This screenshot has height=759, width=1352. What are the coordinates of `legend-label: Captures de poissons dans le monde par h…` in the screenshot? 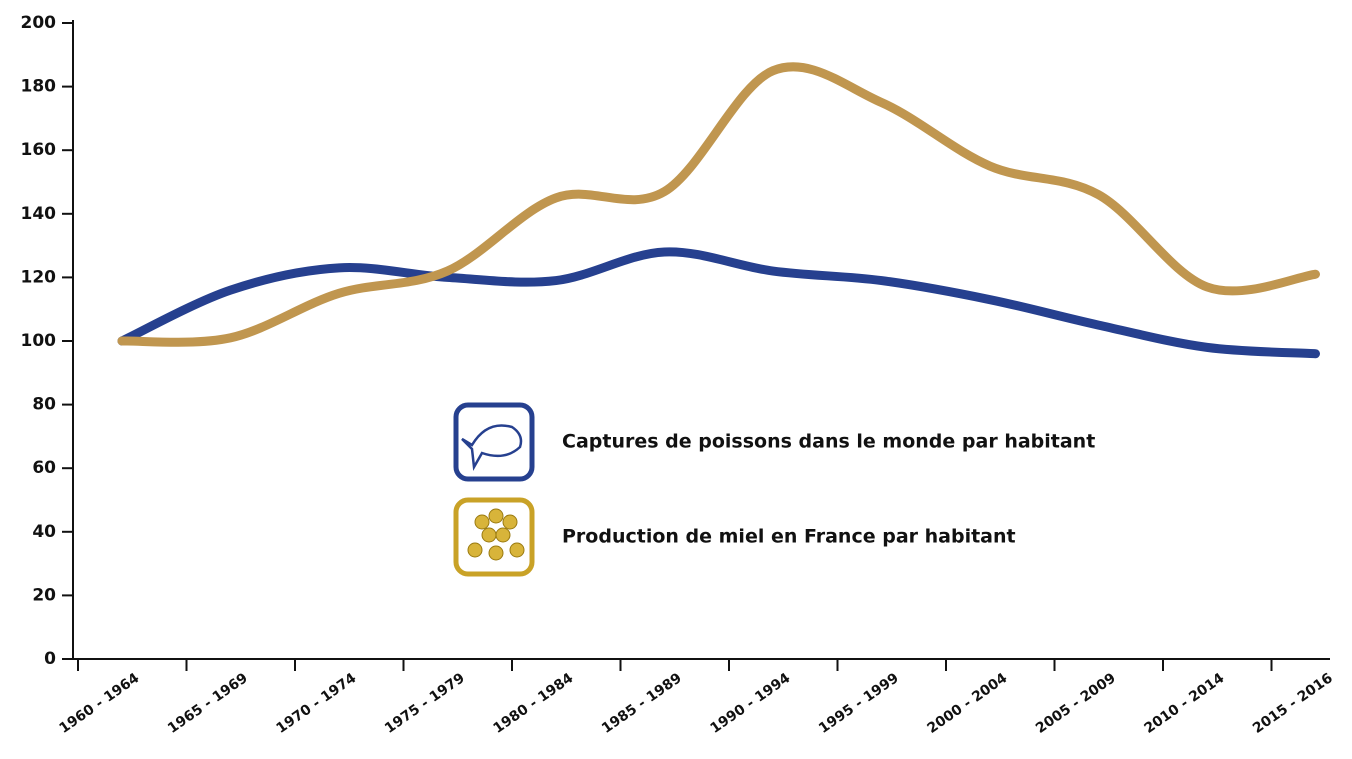 It's located at (828, 442).